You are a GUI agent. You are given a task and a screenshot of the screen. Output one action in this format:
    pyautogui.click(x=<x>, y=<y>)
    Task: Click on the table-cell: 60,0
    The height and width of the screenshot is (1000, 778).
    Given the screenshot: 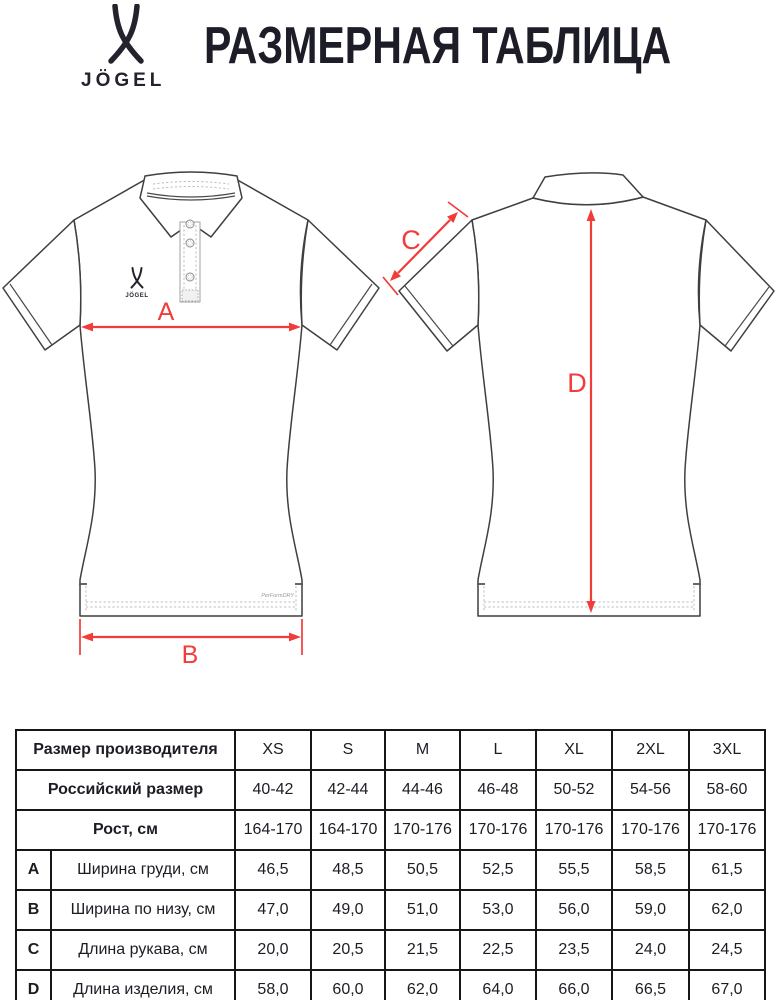 What is the action you would take?
    pyautogui.click(x=348, y=984)
    